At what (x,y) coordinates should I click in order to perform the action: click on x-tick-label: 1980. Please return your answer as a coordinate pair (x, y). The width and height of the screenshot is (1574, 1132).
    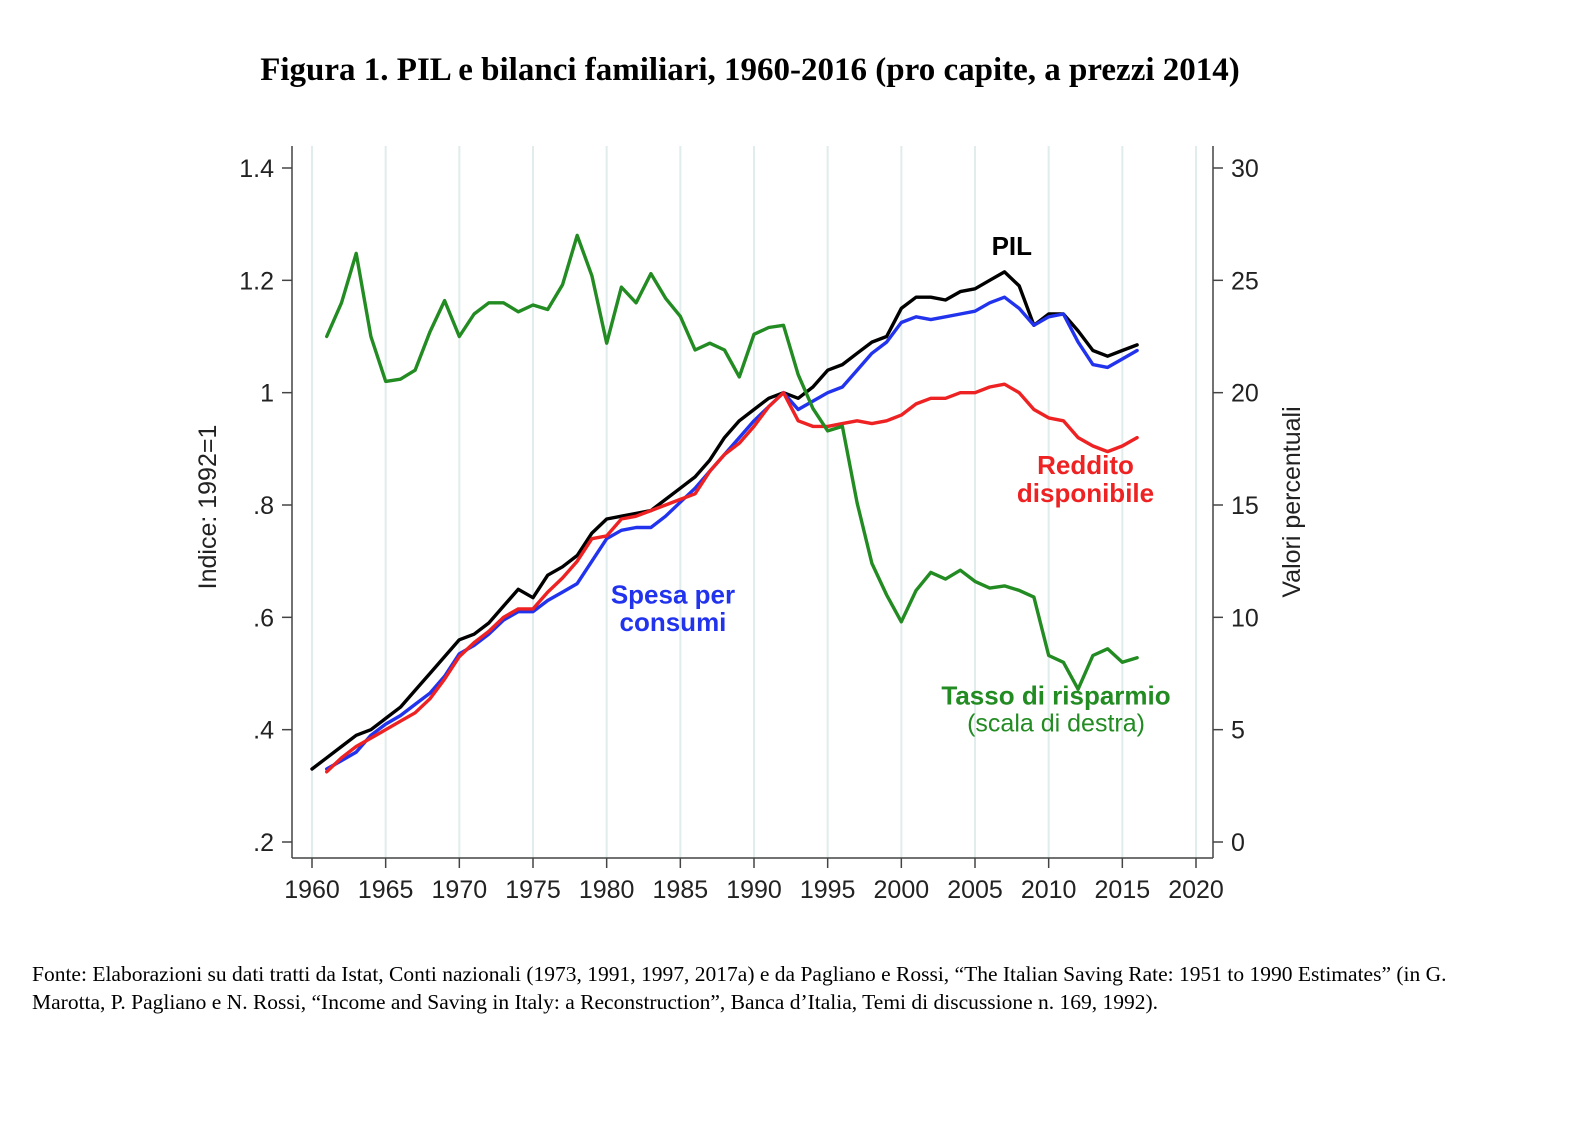
    Looking at the image, I should click on (607, 890).